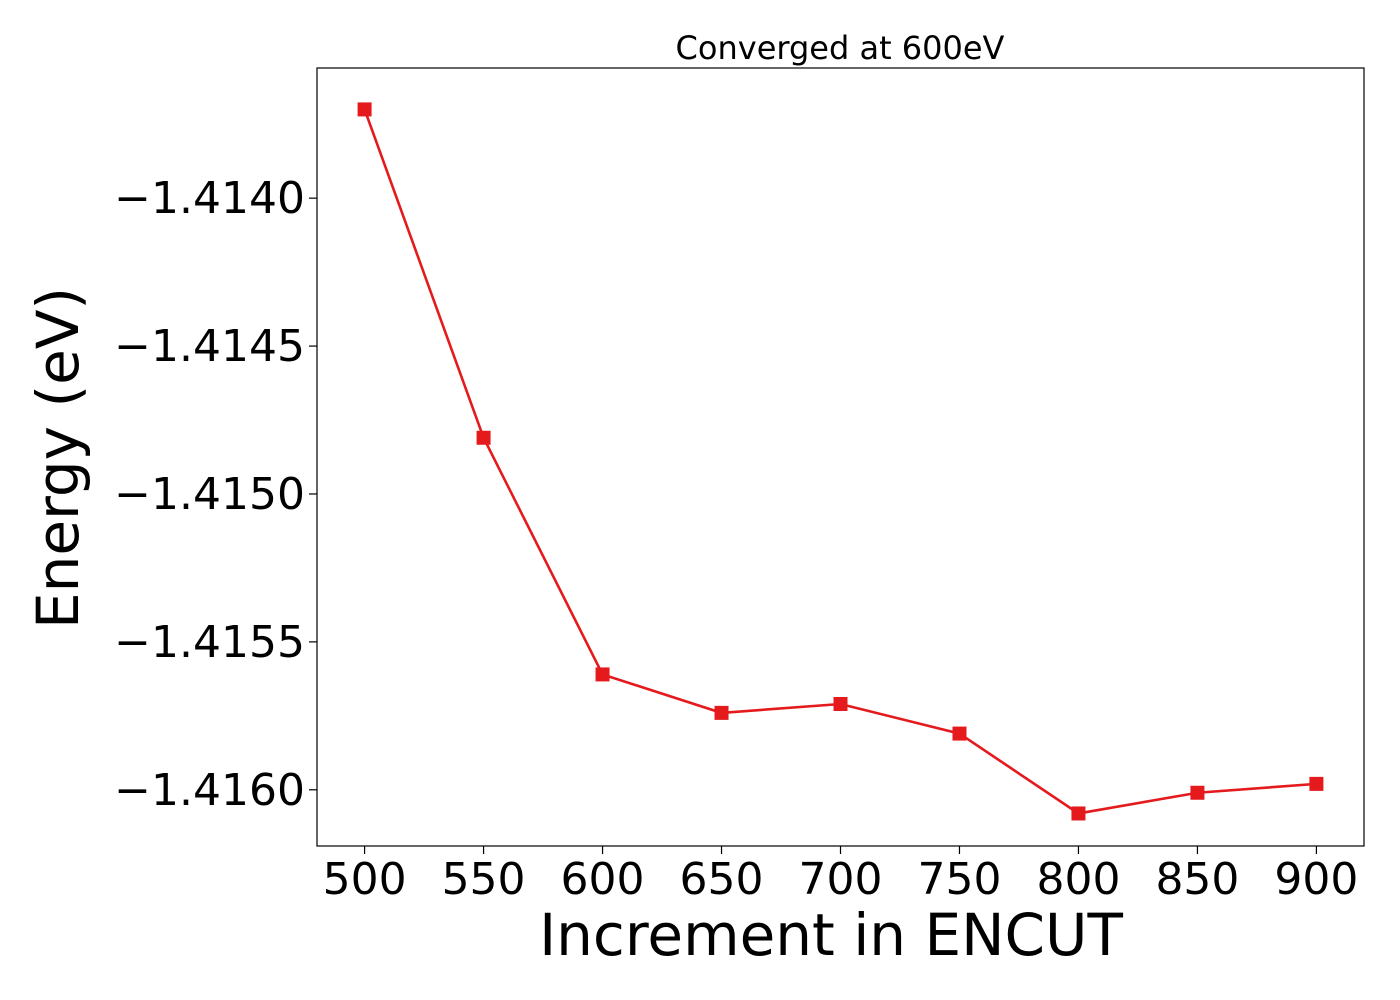 This screenshot has width=1400, height=1000. I want to click on x-tick-label: 650, so click(722, 879).